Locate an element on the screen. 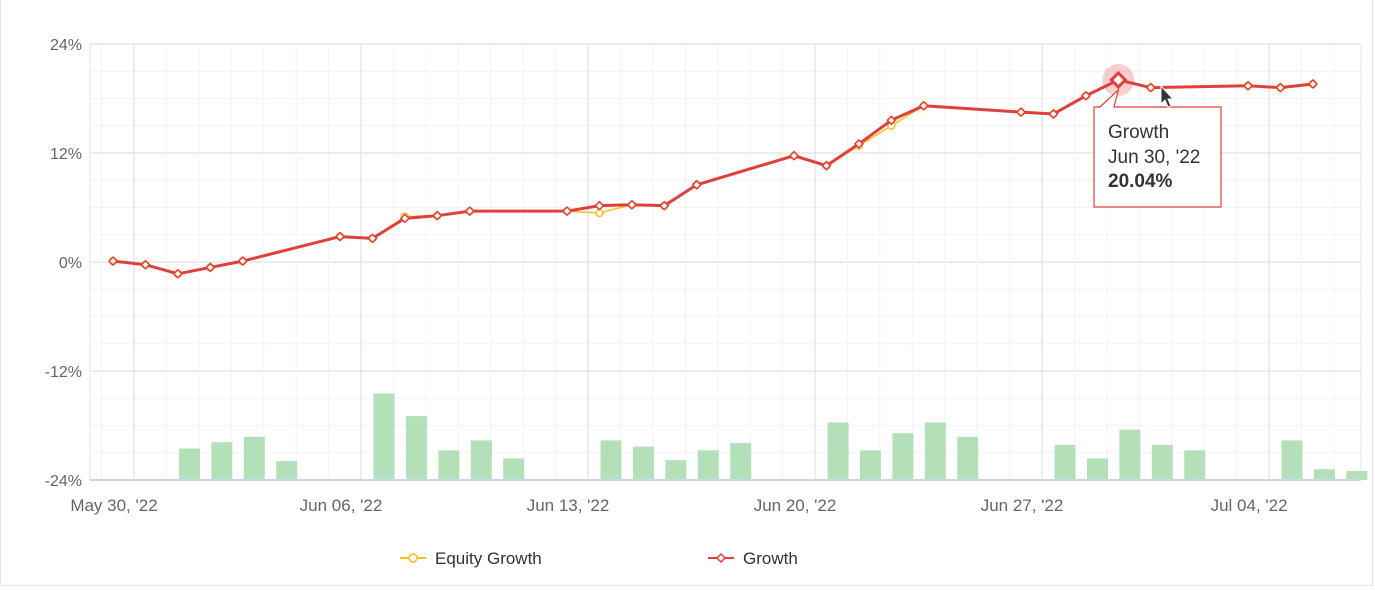  tooltip-series-name: Growth is located at coordinates (1138, 132).